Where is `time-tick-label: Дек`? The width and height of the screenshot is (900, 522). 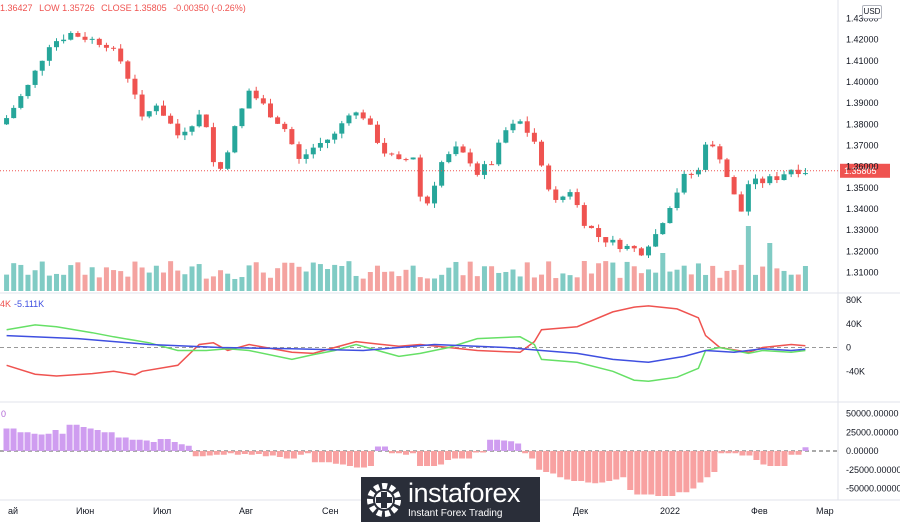 time-tick-label: Дек is located at coordinates (580, 511).